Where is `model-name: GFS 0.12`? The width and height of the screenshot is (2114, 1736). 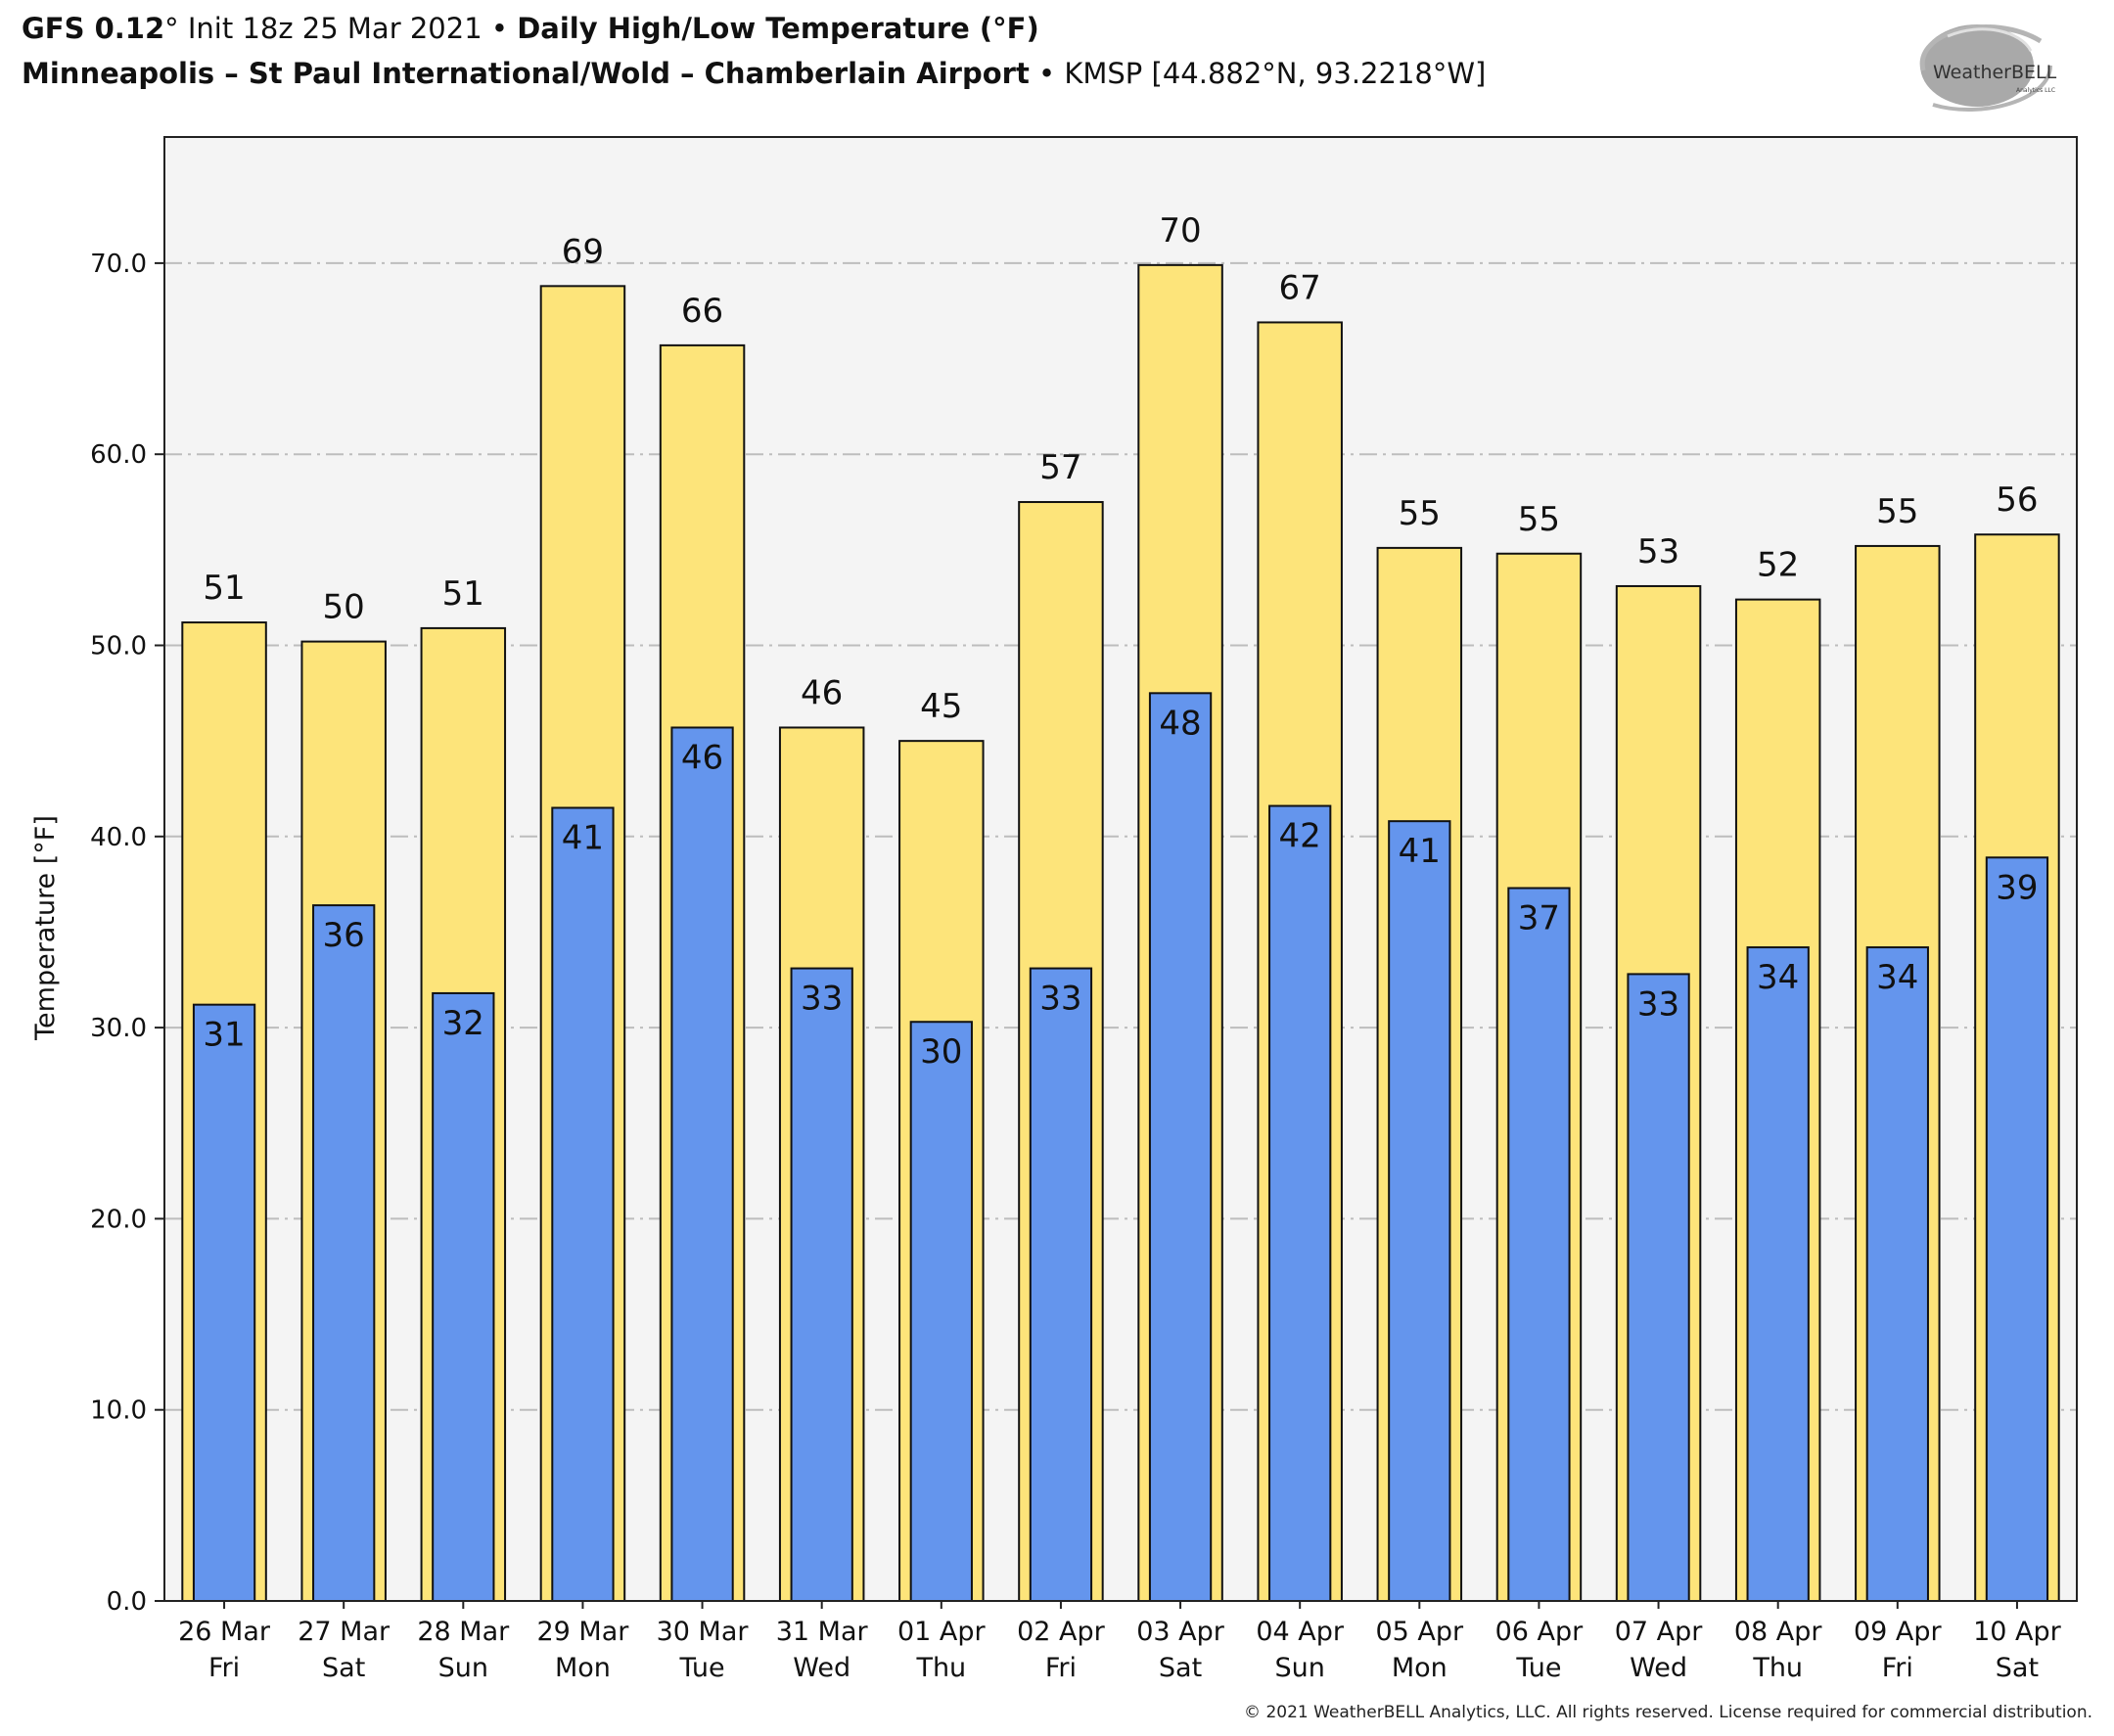
model-name: GFS 0.12 is located at coordinates (93, 28).